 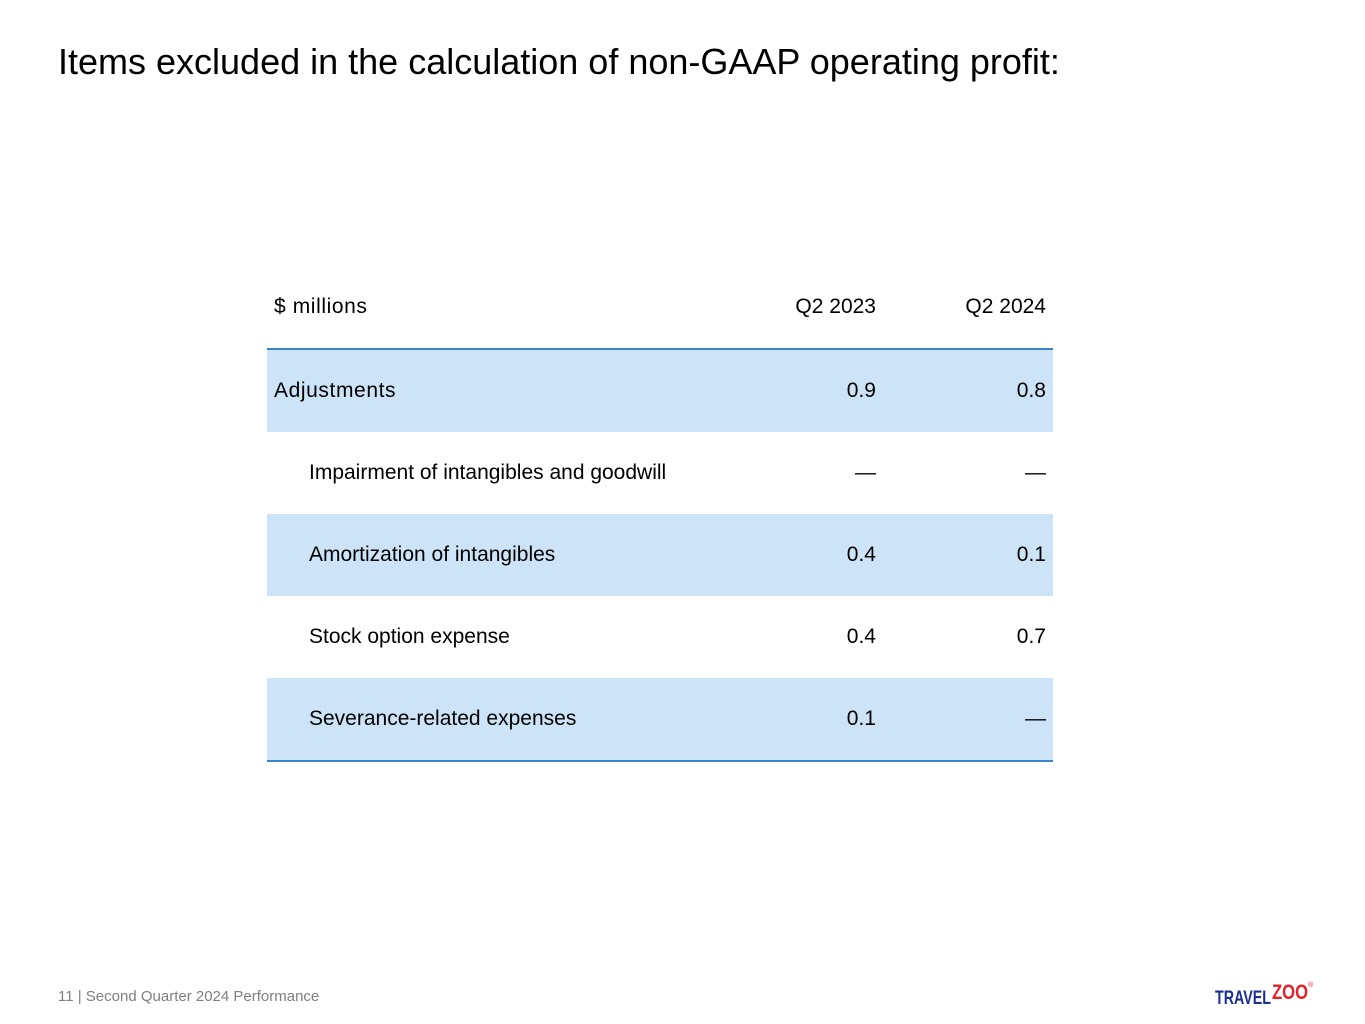 What do you see at coordinates (1290, 992) in the screenshot?
I see `logo-text-zoo: ZOO` at bounding box center [1290, 992].